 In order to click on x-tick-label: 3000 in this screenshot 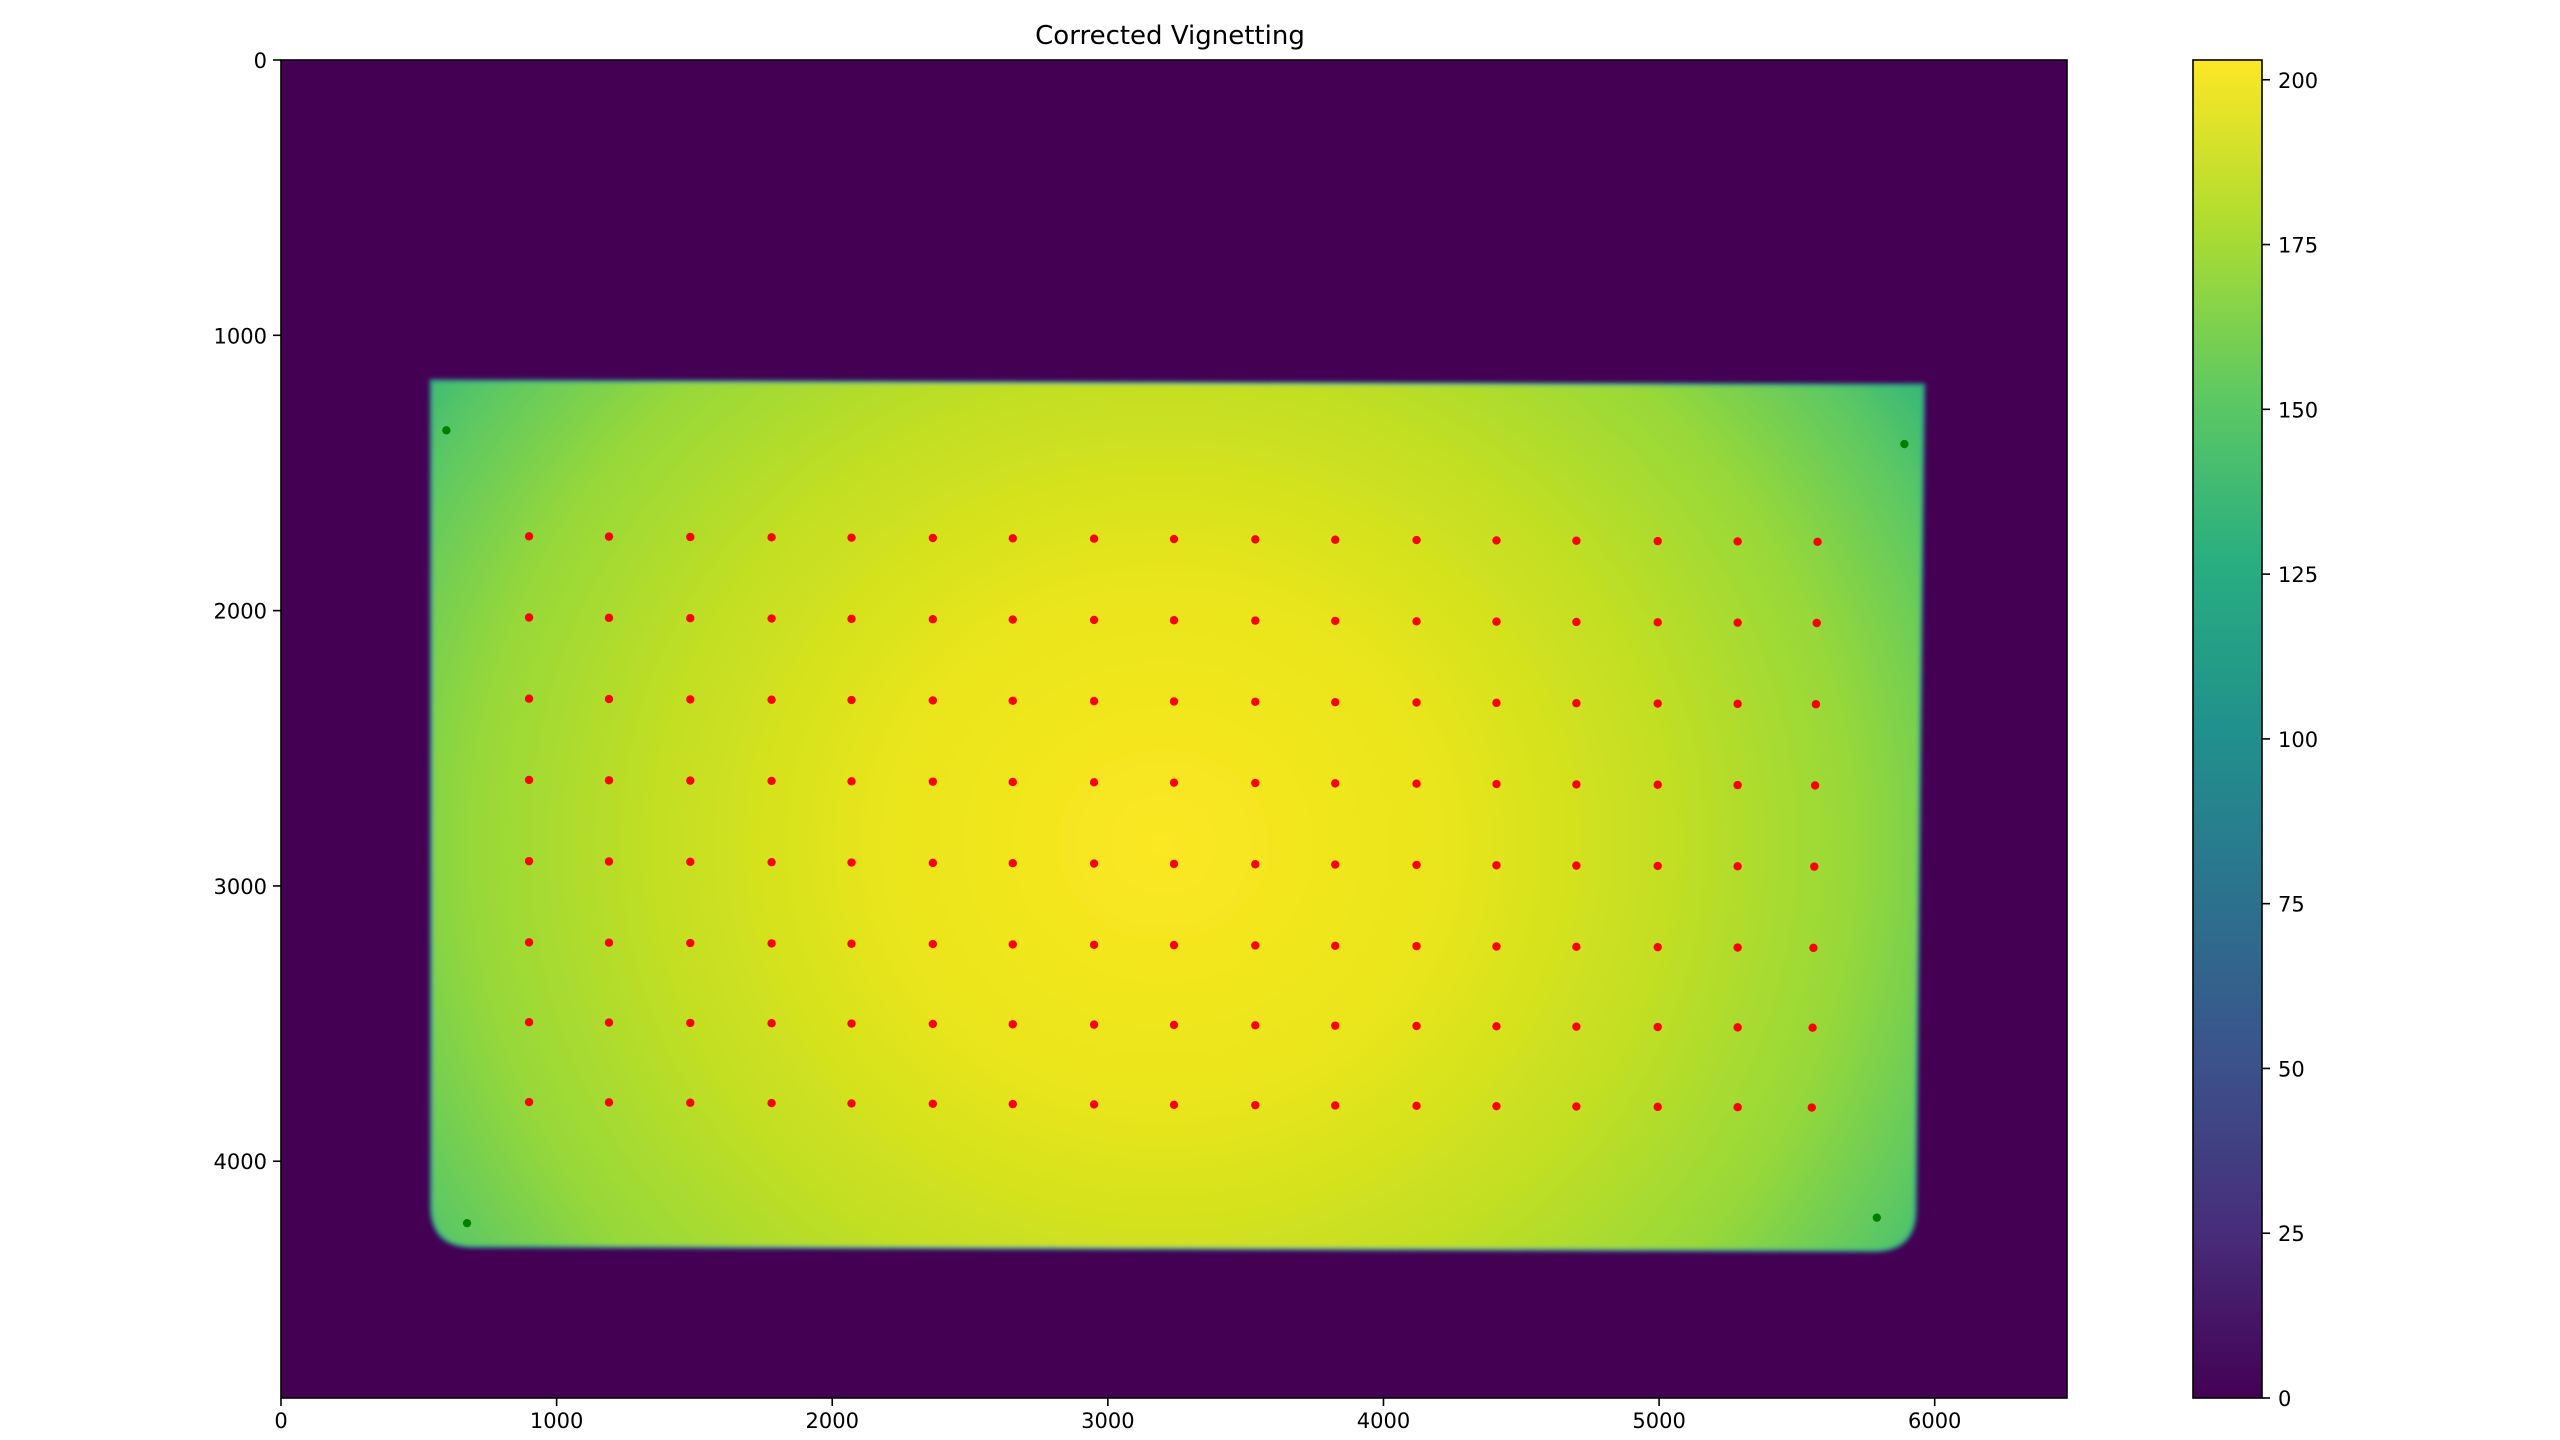, I will do `click(1107, 1421)`.